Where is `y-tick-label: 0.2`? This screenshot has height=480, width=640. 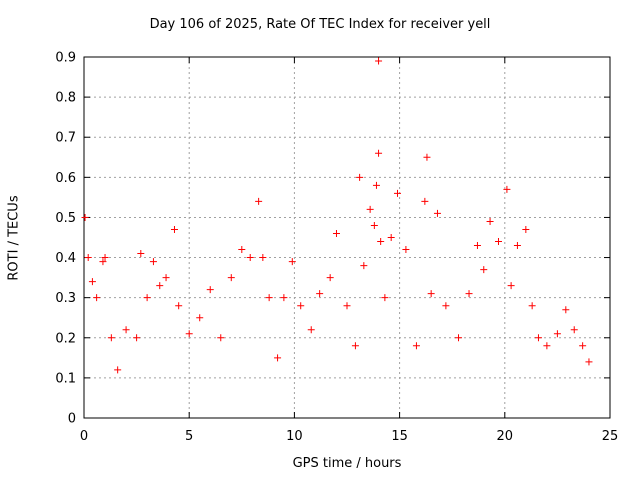 y-tick-label: 0.2 is located at coordinates (65, 338).